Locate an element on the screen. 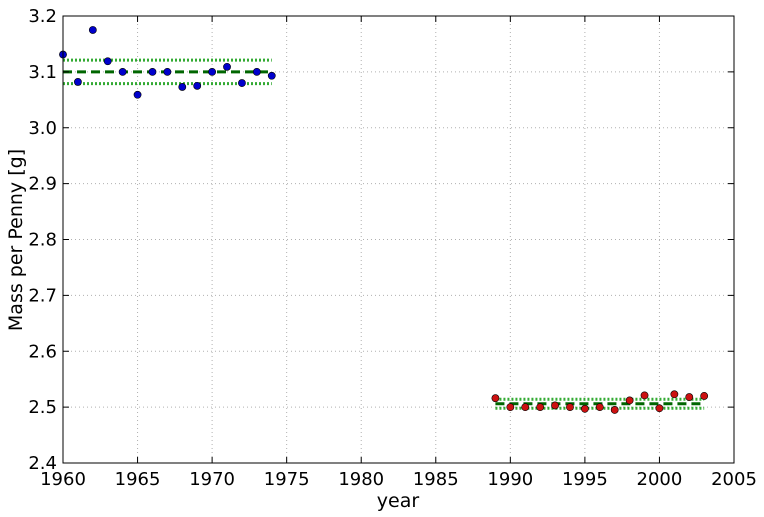 The height and width of the screenshot is (517, 764). x-tick-label: 1960 is located at coordinates (63, 479).